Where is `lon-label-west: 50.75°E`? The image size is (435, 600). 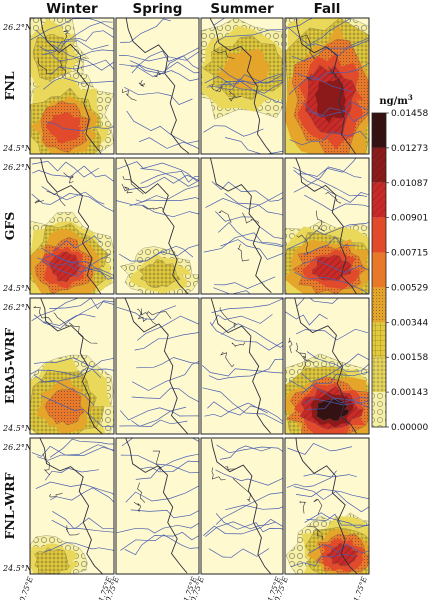
lon-label-west: 50.75°E is located at coordinates (25, 587).